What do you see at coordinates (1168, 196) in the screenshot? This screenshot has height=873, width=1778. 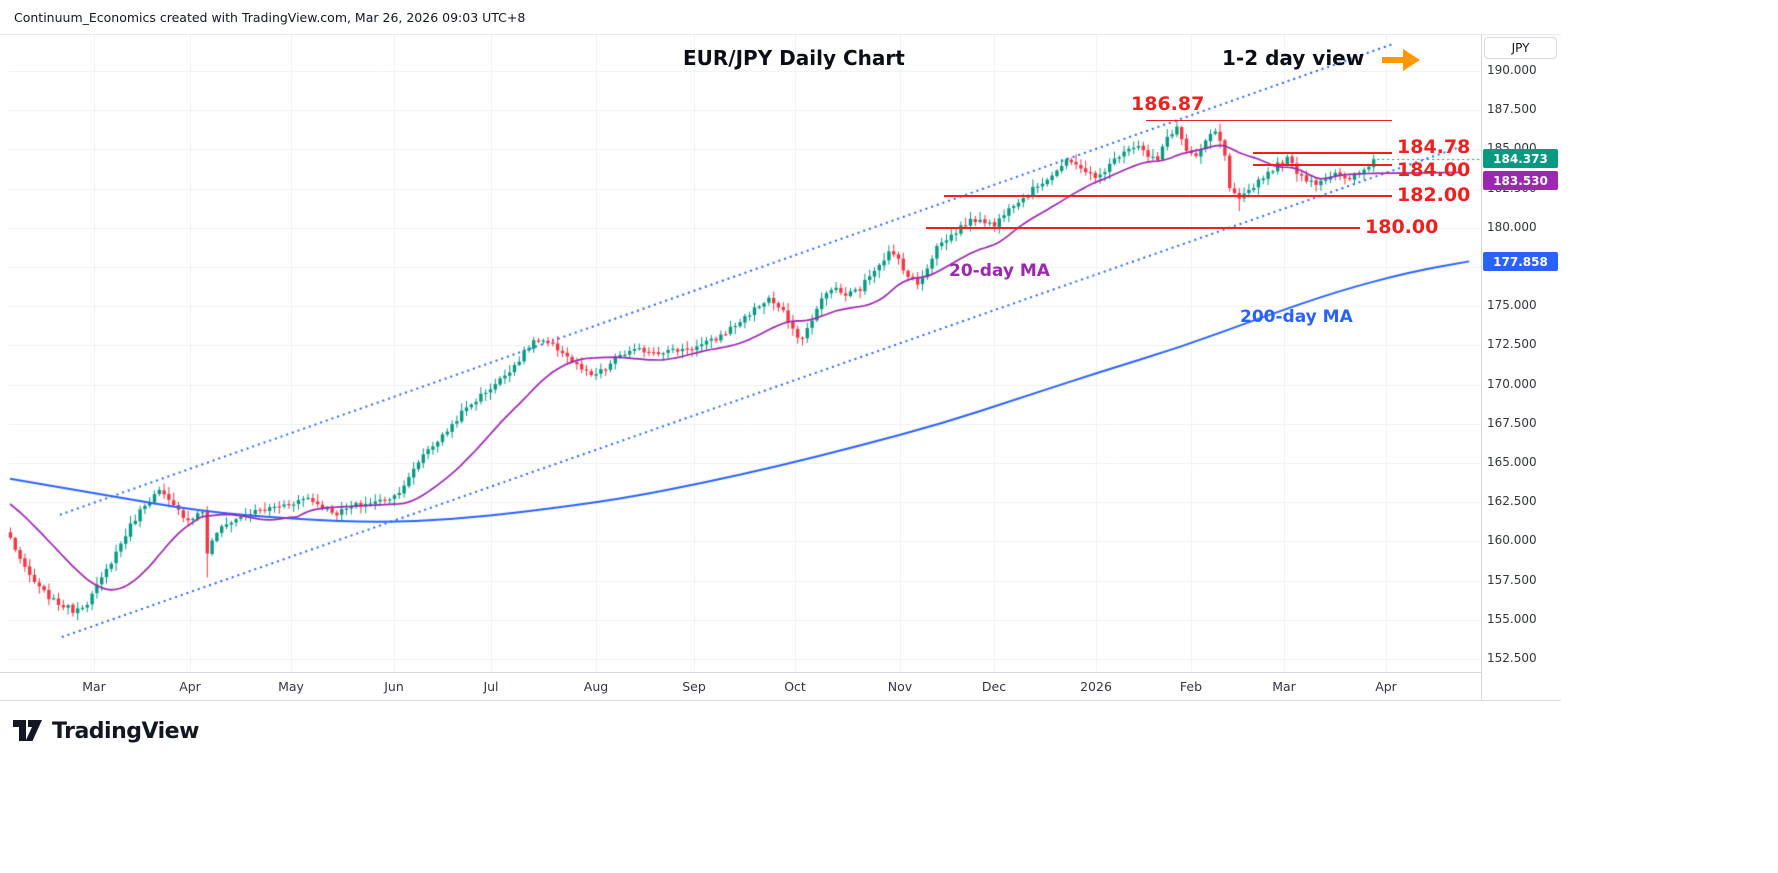 I see `level-line-182.00` at bounding box center [1168, 196].